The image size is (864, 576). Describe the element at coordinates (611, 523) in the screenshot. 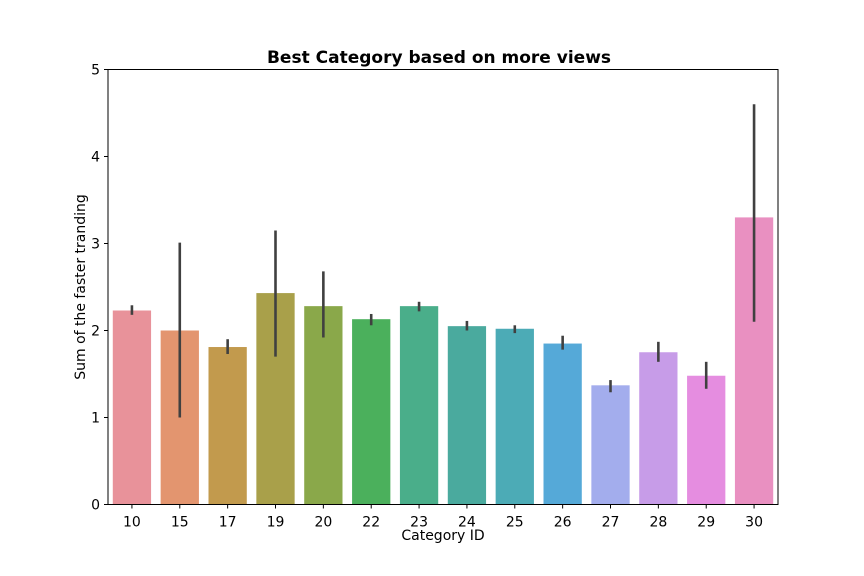

I see `x-tick-label-27: 27` at that location.